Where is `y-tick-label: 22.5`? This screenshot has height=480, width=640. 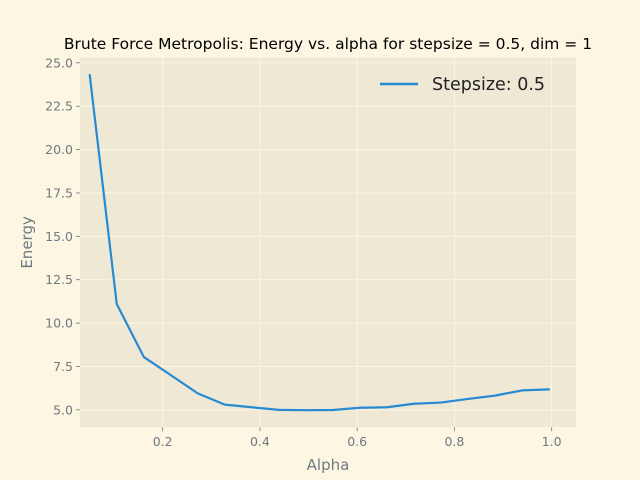 y-tick-label: 22.5 is located at coordinates (59, 106).